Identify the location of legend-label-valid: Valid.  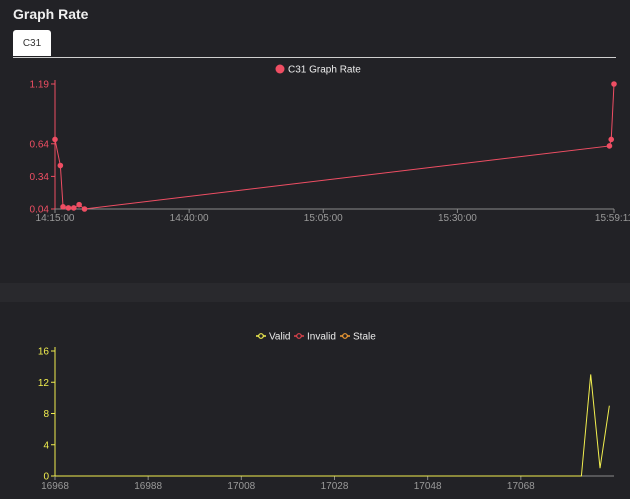
(280, 337).